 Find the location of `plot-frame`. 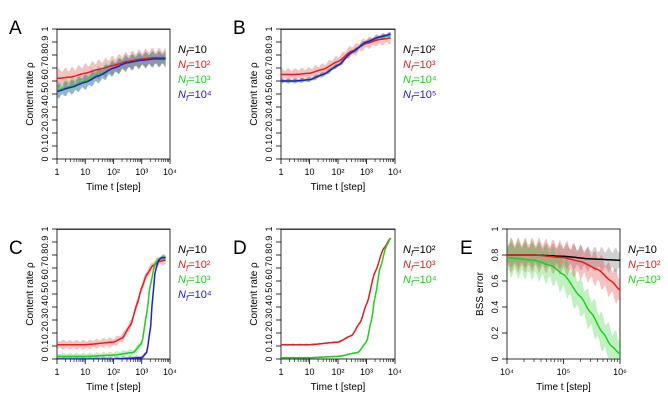

plot-frame is located at coordinates (338, 94).